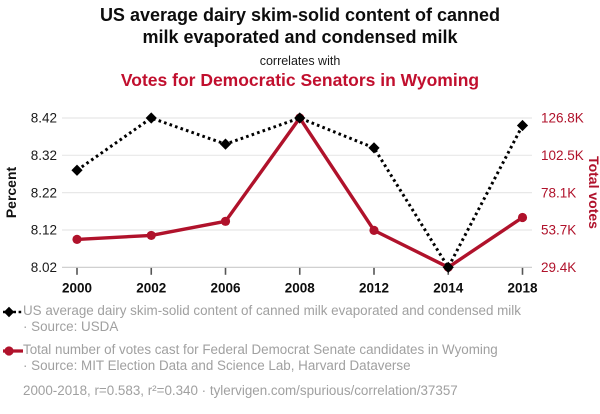 The height and width of the screenshot is (414, 600). What do you see at coordinates (300, 36) in the screenshot?
I see `page-title-line2: milk evaporated and condensed milk` at bounding box center [300, 36].